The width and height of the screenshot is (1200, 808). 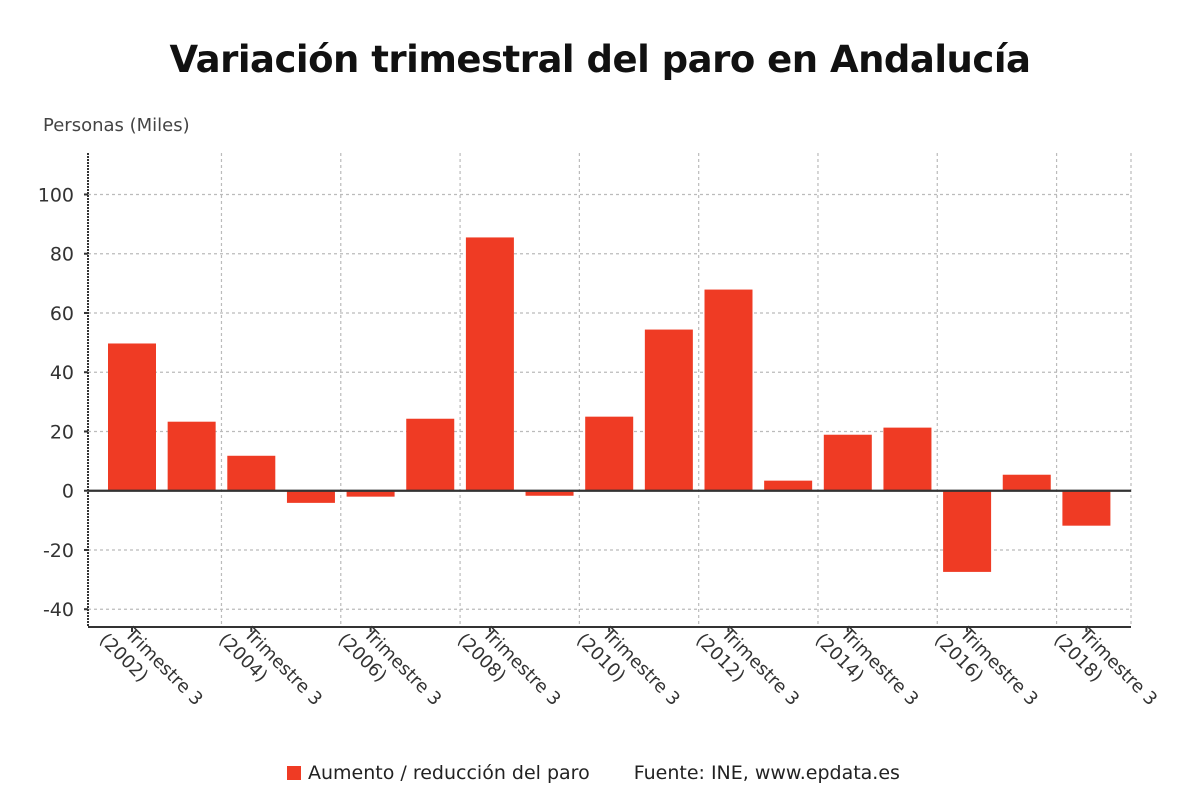 What do you see at coordinates (867, 666) in the screenshot?
I see `x-tick-label: Trimestre 3(2014)` at bounding box center [867, 666].